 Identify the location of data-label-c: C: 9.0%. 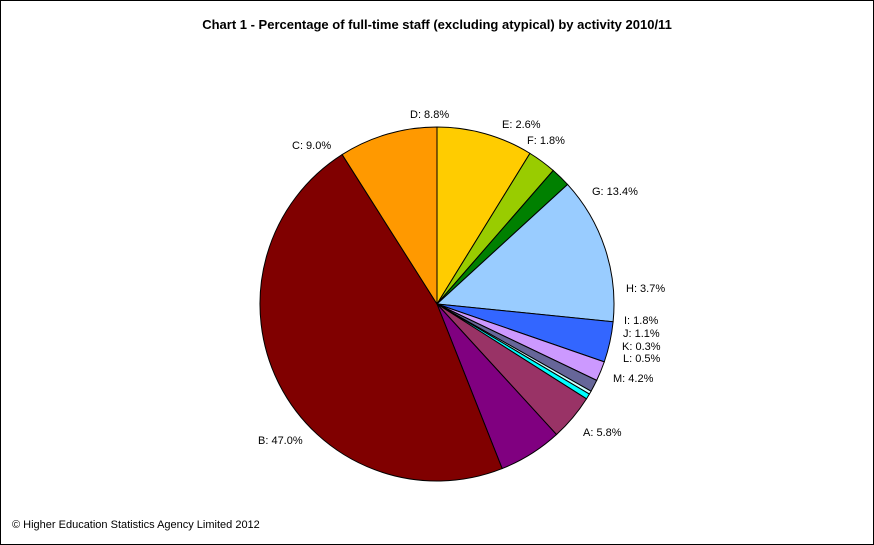
(311, 146).